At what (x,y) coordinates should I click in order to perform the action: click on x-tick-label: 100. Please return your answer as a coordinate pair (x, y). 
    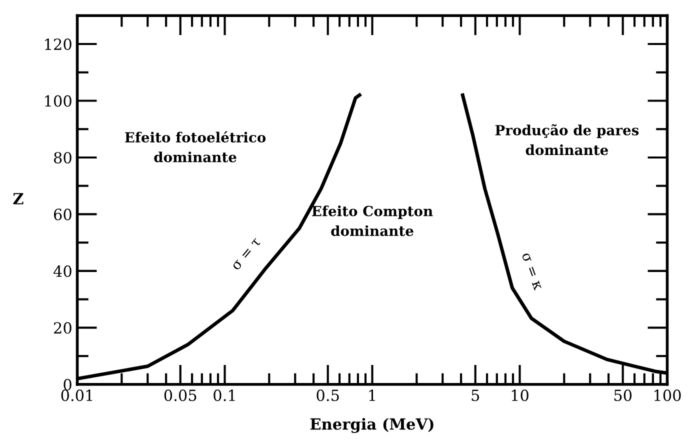
    Looking at the image, I should click on (667, 396).